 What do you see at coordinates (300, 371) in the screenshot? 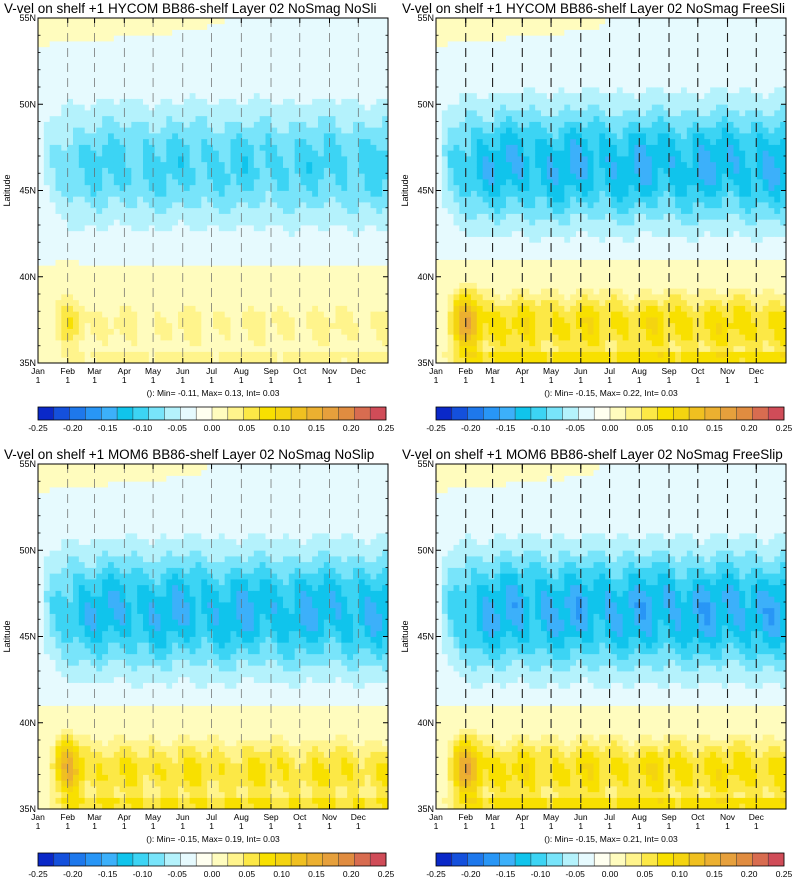
I see `x-tick-label: Oct` at bounding box center [300, 371].